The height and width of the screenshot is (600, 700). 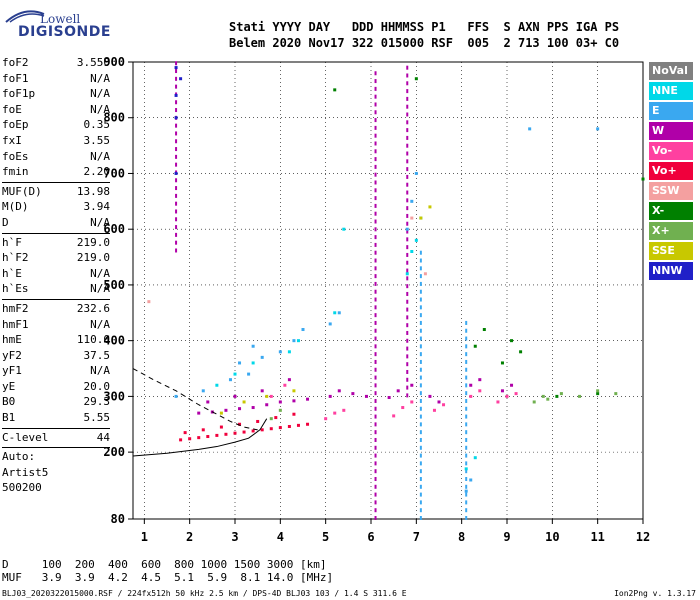 I want to click on x-tick-label: 2, so click(x=189, y=537).